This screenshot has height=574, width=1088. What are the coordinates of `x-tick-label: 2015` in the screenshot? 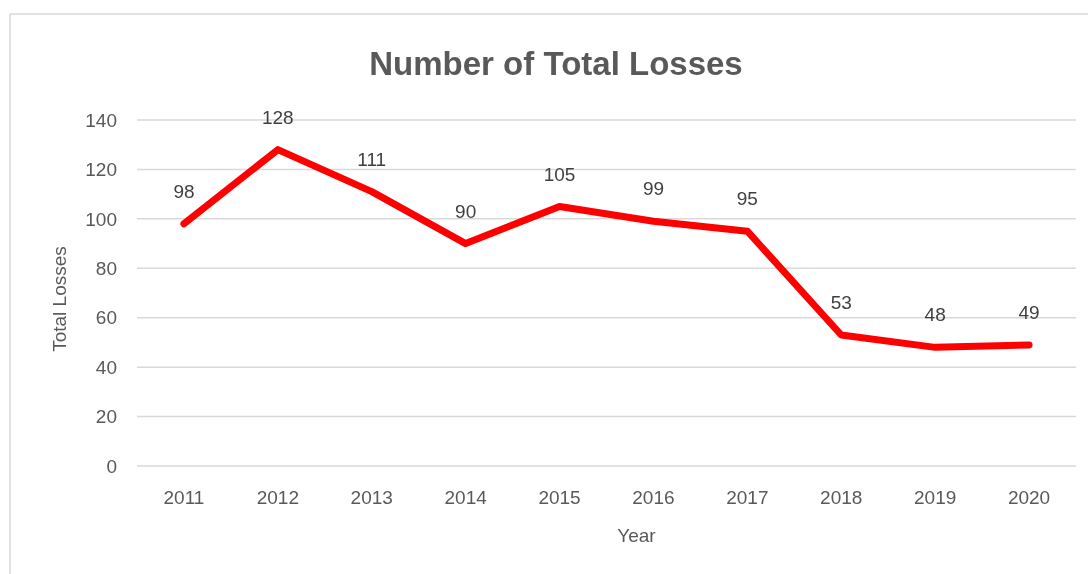 It's located at (559, 497).